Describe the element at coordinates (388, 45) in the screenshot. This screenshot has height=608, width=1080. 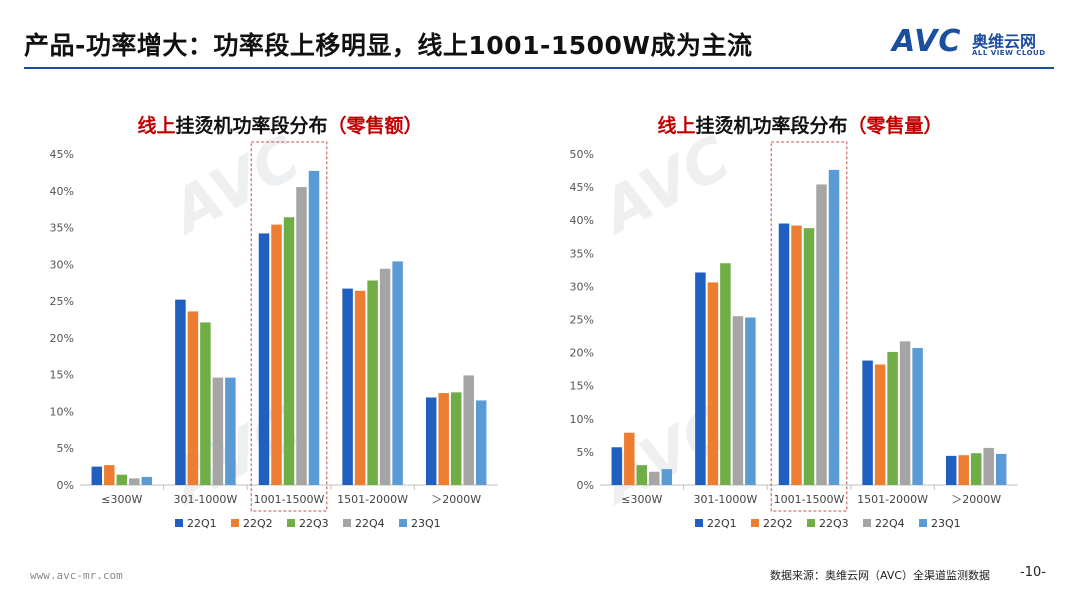
I see `page-title: 产品-功率增大：功率段上移明显，线上1001-1500W成为主流` at that location.